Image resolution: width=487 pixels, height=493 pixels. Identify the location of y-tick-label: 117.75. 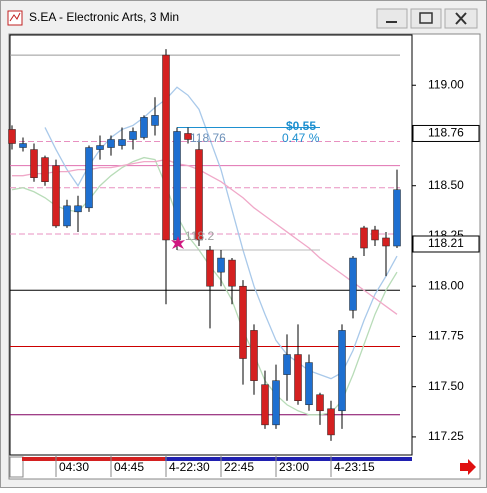
(446, 336).